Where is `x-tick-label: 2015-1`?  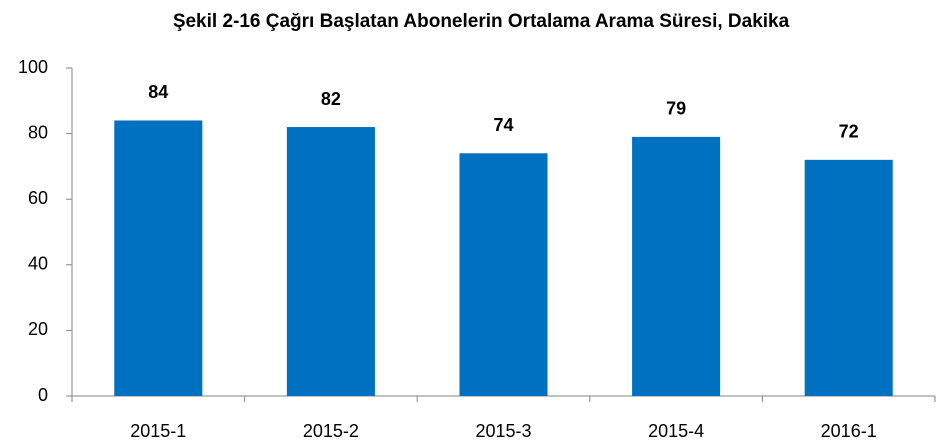
x-tick-label: 2015-1 is located at coordinates (158, 431).